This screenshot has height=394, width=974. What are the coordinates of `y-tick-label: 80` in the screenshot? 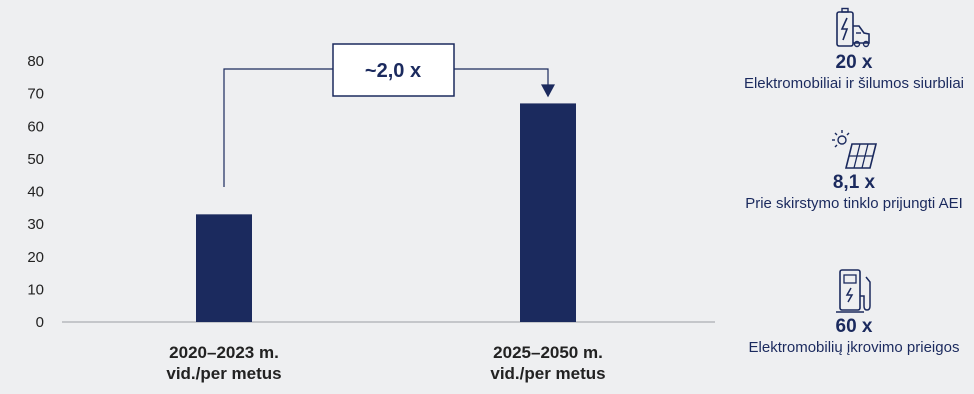 It's located at (35, 61).